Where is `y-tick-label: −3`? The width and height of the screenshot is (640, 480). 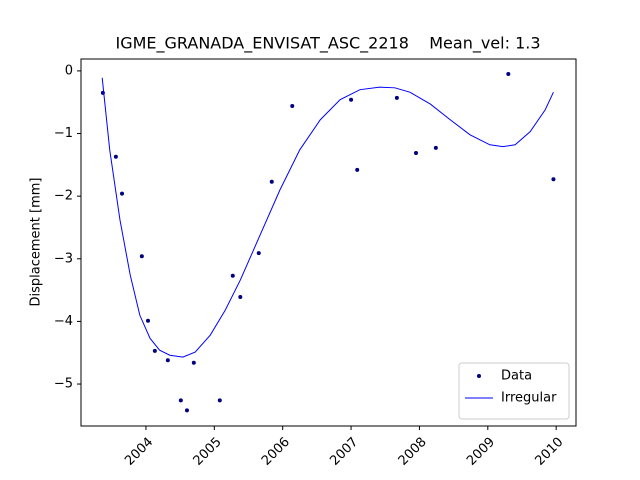
y-tick-label: −3 is located at coordinates (63, 258).